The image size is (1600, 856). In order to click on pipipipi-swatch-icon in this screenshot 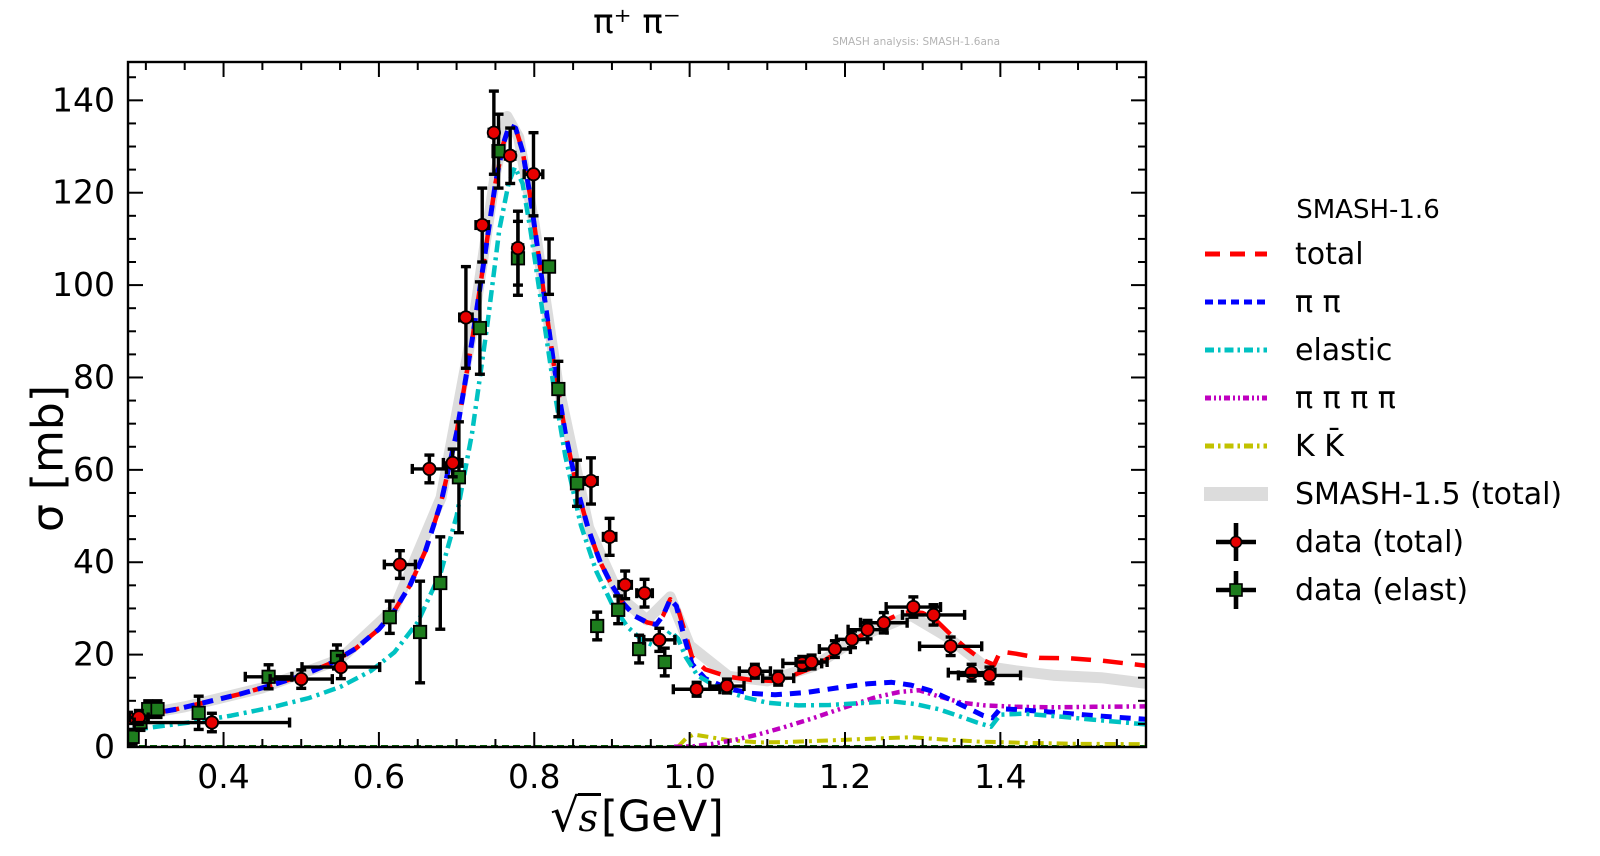, I will do `click(1236, 398)`.